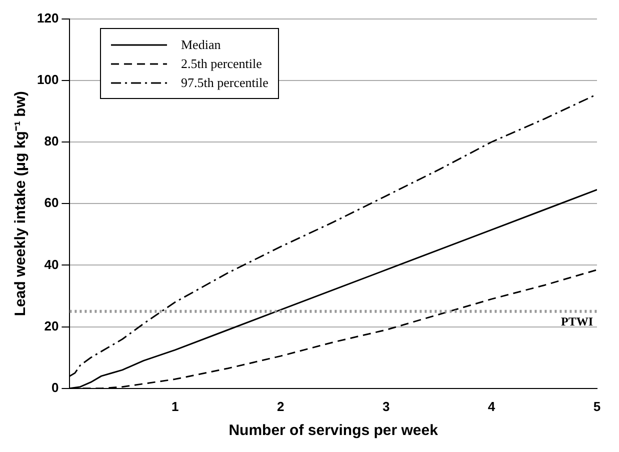  Describe the element at coordinates (175, 406) in the screenshot. I see `x-tick-label: 1` at that location.